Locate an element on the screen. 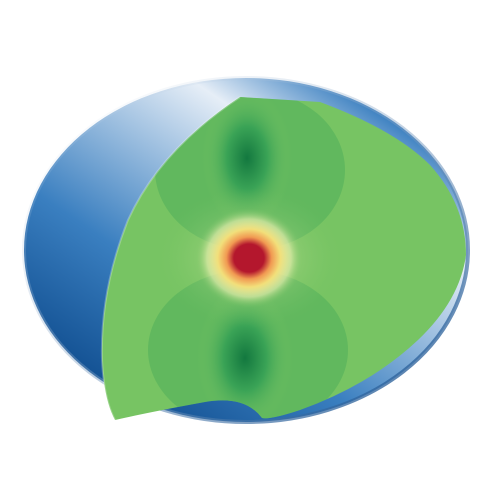  hot-core is located at coordinates (249, 258).